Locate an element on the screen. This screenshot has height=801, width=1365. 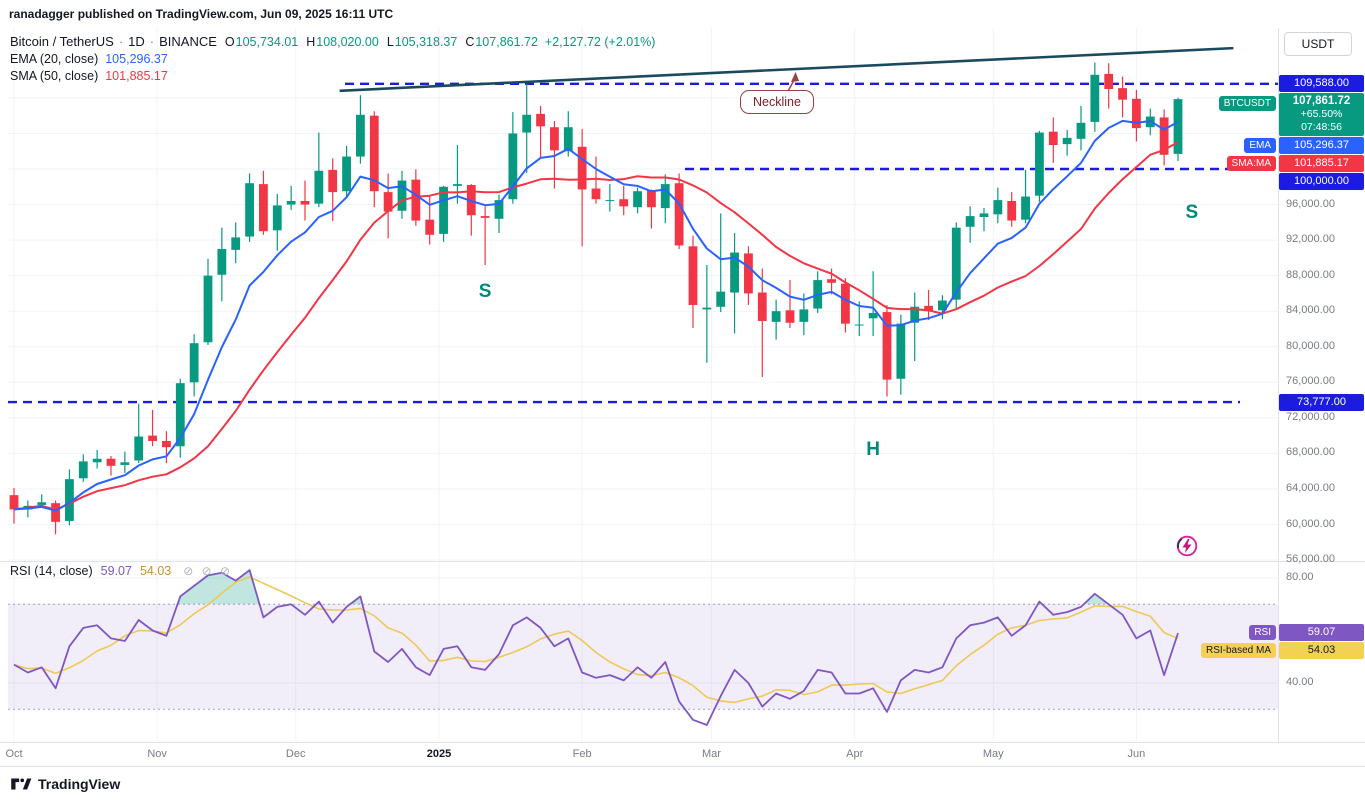
time-axis-month-label: Feb is located at coordinates (582, 754).